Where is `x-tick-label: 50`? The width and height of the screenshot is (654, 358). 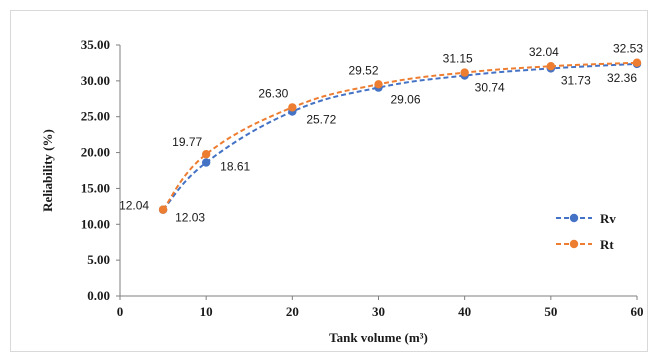
x-tick-label: 50 is located at coordinates (550, 311).